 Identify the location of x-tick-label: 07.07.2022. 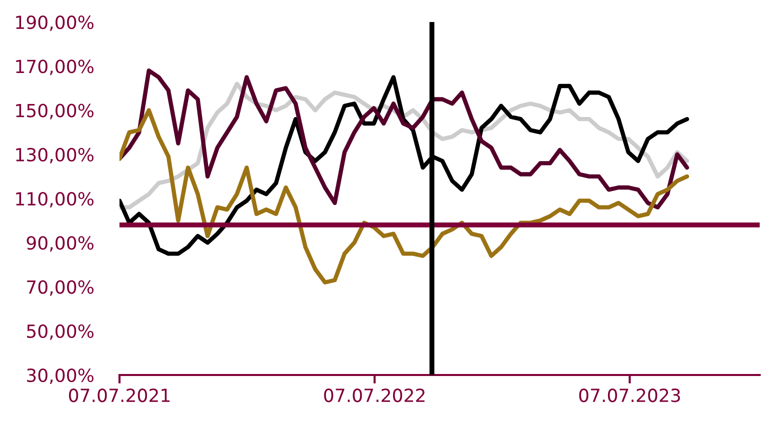
(374, 395).